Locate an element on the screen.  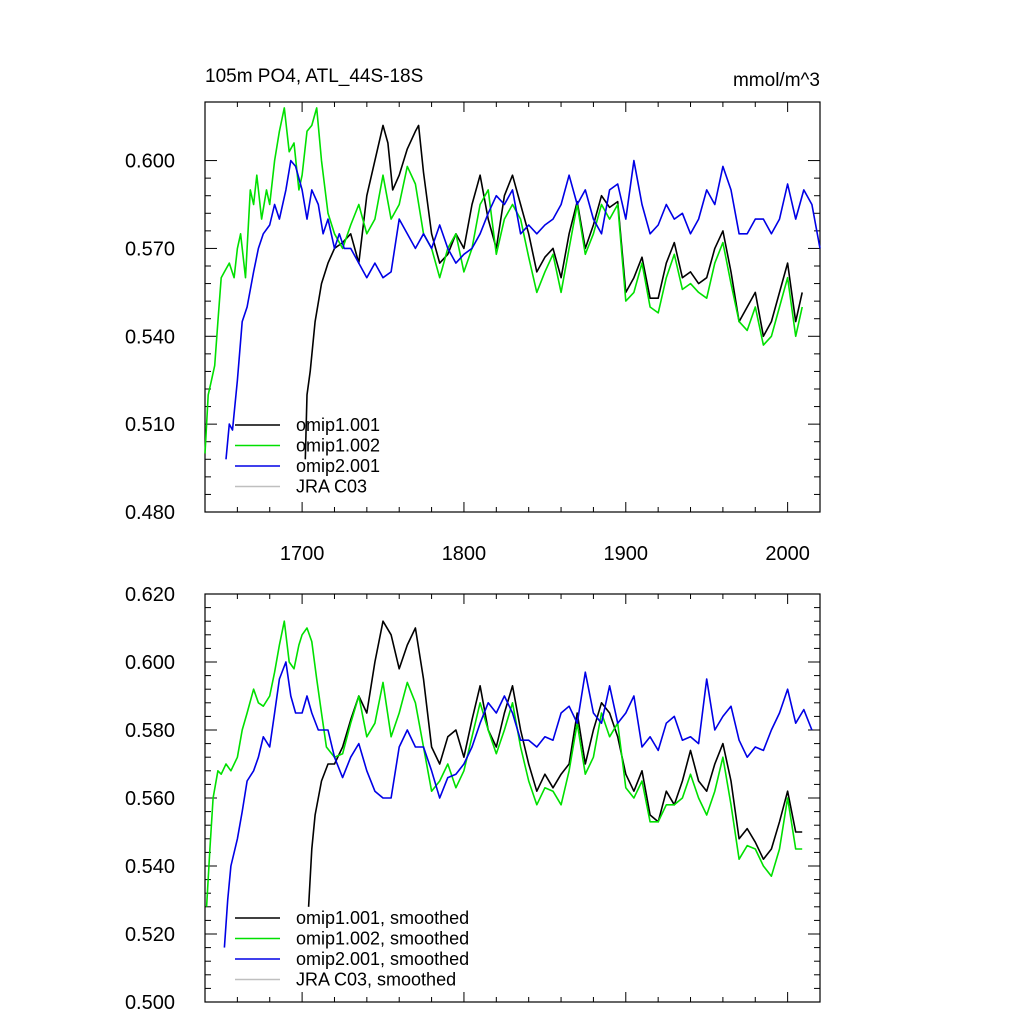
top-chart-title: 105m PO4, ATL_44S-18S is located at coordinates (314, 76).